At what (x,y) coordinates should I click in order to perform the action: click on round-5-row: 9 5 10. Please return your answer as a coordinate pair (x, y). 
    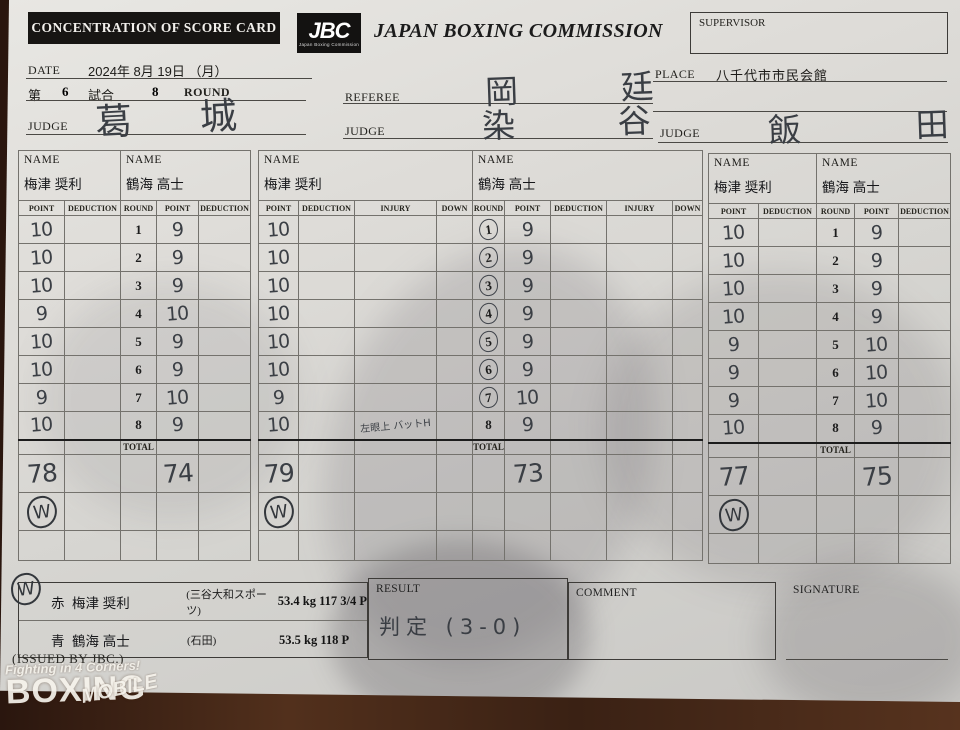
    Looking at the image, I should click on (830, 344).